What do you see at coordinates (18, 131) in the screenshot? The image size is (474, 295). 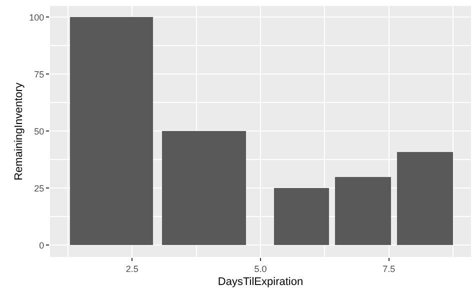 I see `y-axis-title: RemainingInventory` at bounding box center [18, 131].